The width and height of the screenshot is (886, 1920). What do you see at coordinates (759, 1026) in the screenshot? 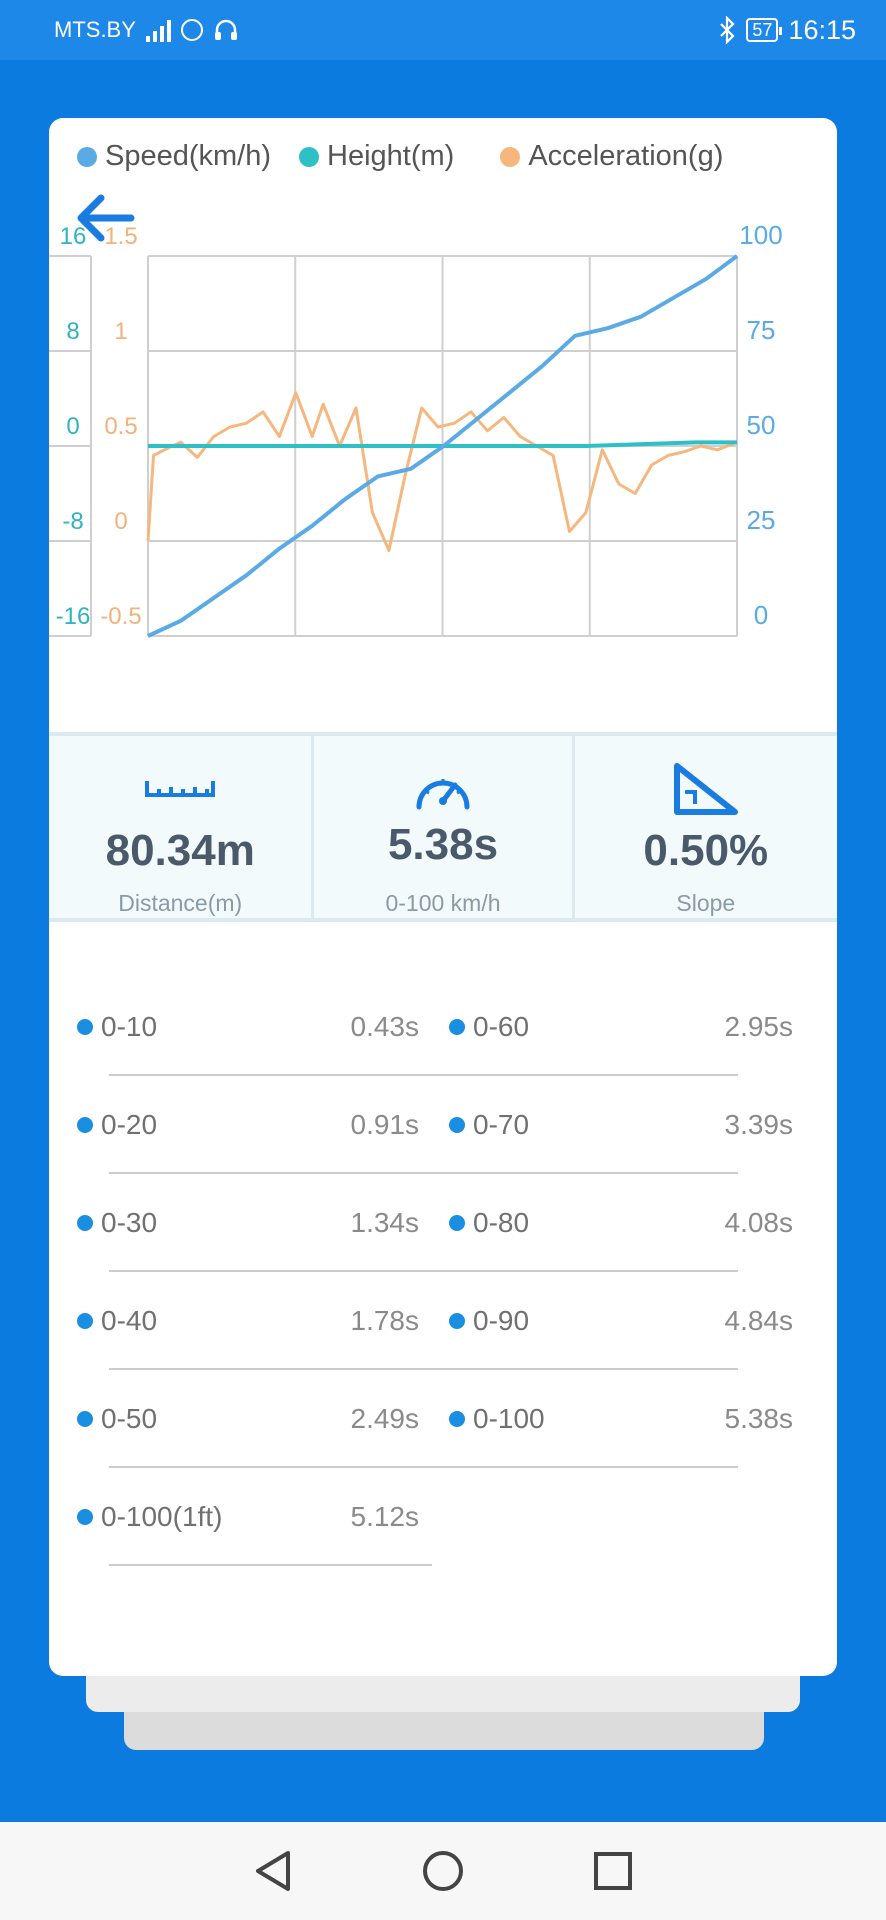
I see `split-time: 2.95s` at bounding box center [759, 1026].